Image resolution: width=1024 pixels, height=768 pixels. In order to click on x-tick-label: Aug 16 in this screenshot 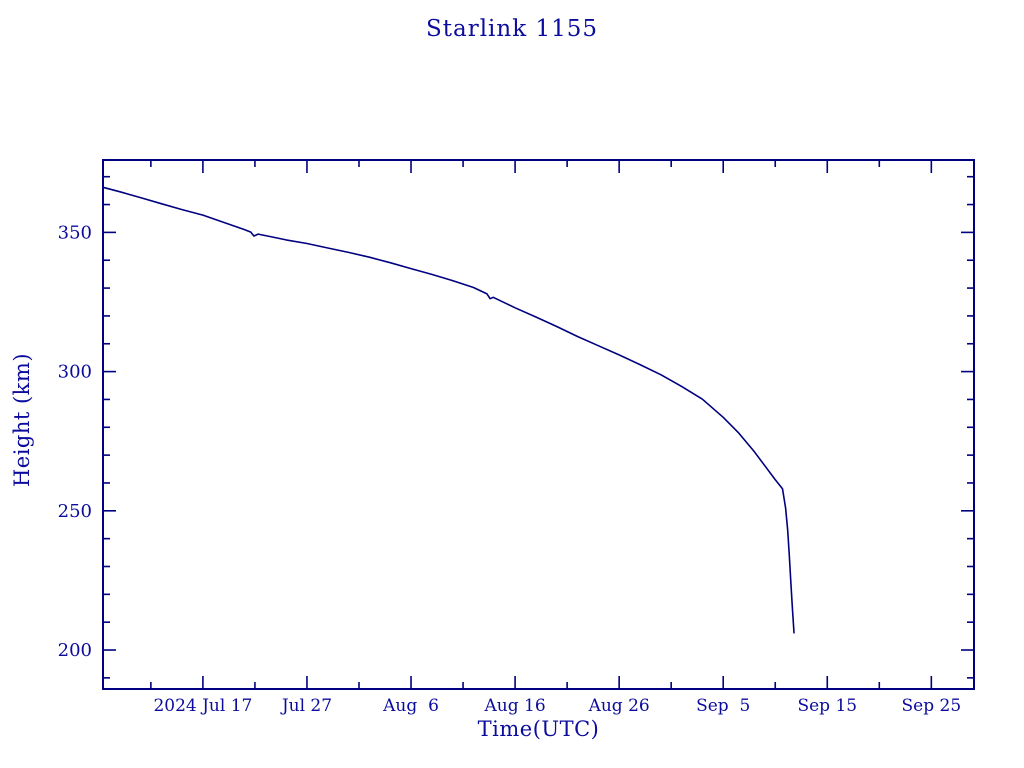, I will do `click(515, 706)`.